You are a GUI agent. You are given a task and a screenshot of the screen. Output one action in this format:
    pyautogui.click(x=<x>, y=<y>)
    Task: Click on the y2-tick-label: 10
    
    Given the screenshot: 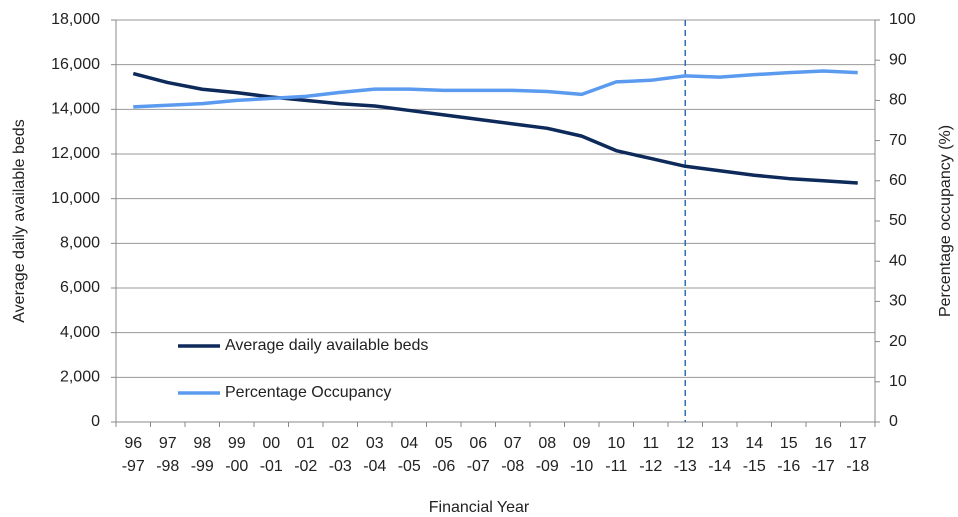 What is the action you would take?
    pyautogui.click(x=898, y=381)
    